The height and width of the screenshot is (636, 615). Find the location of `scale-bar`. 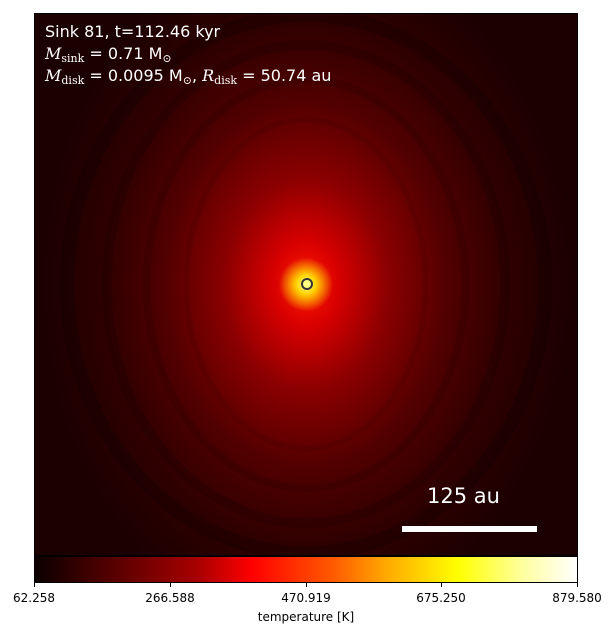

scale-bar is located at coordinates (469, 529).